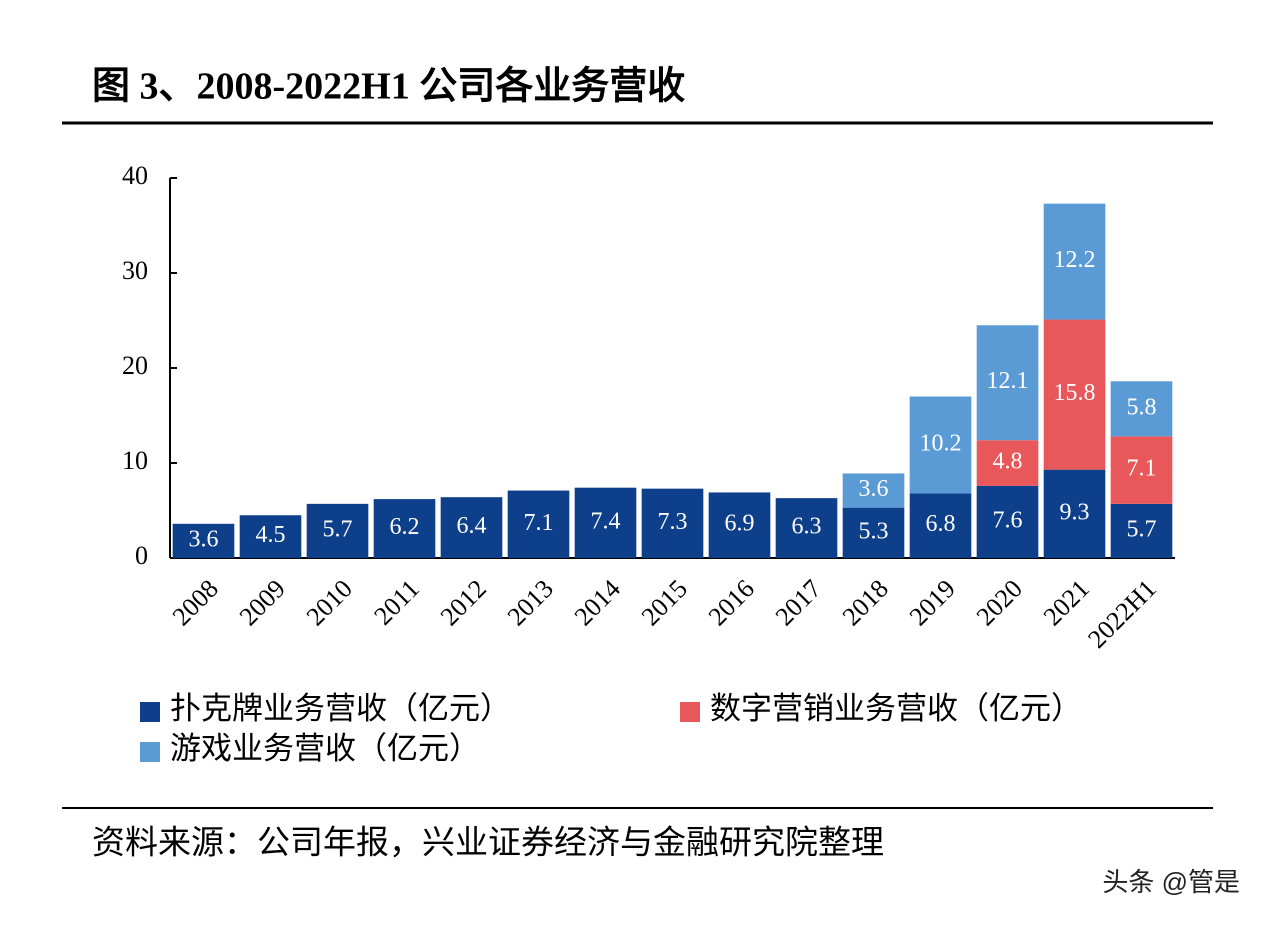 This screenshot has width=1270, height=926. Describe the element at coordinates (896, 708) in the screenshot. I see `legend-label: 数字营销业务营收（亿元）` at that location.